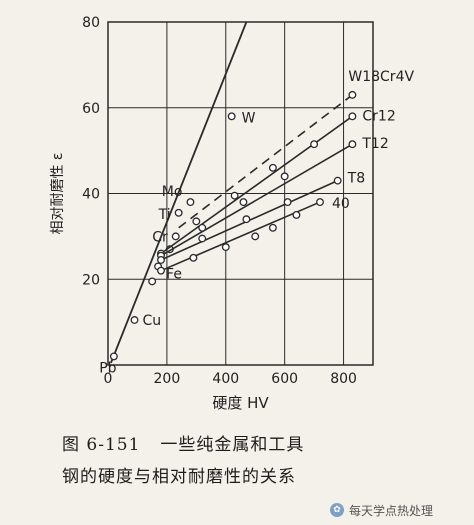  I want to click on point-label: Pb, so click(107, 368).